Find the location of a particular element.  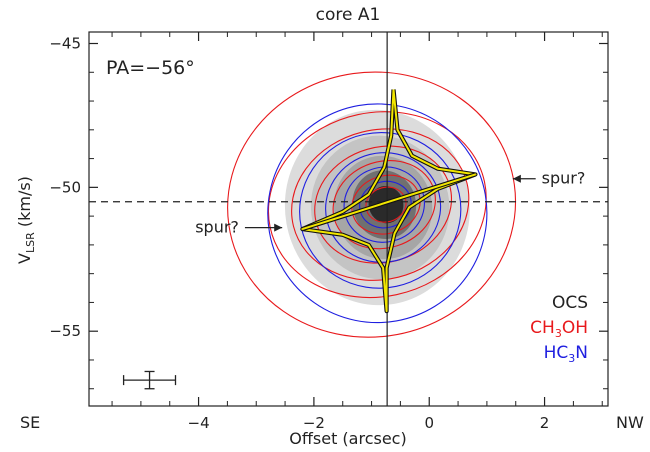

chart-title: core A1 is located at coordinates (348, 15).